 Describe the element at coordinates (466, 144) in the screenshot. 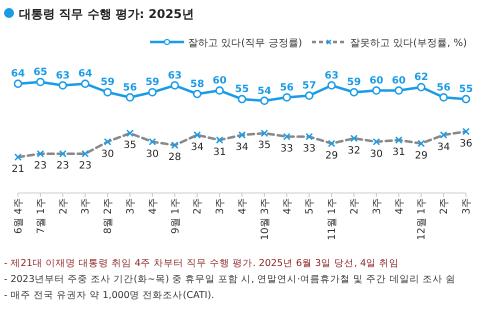

I see `data-label: 36` at that location.